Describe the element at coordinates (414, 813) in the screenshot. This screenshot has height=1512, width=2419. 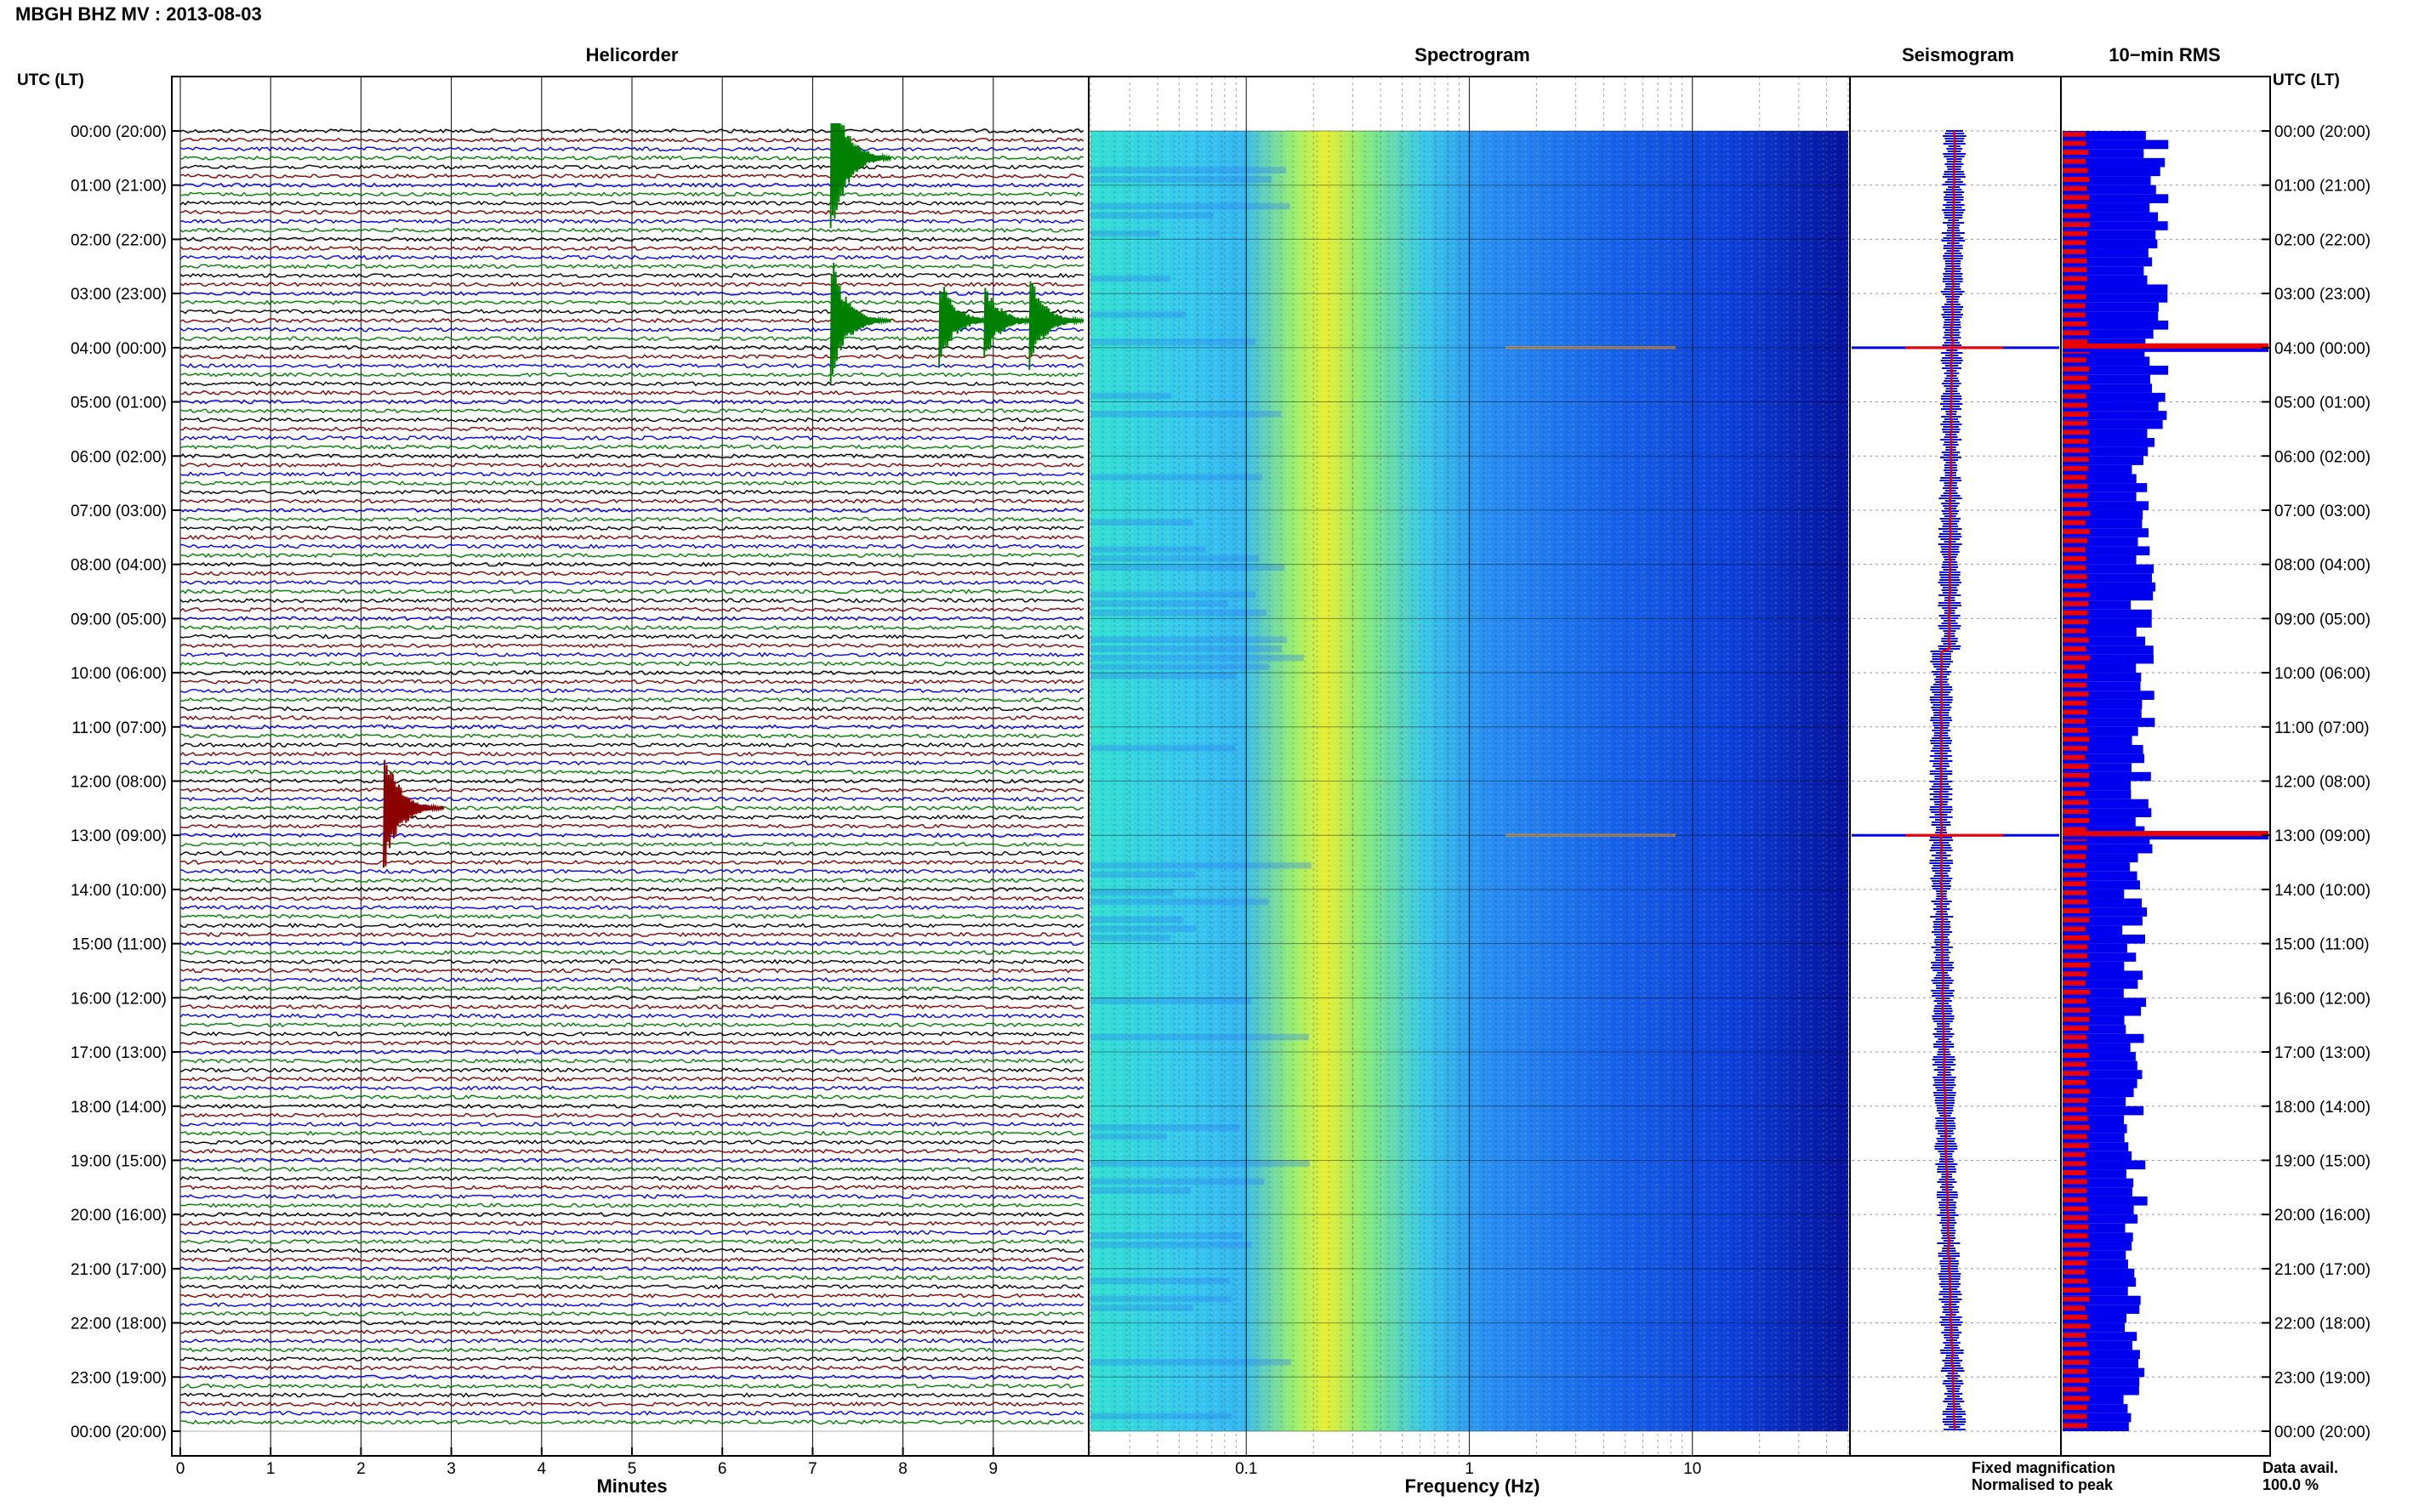
I see `helicorder-event` at that location.